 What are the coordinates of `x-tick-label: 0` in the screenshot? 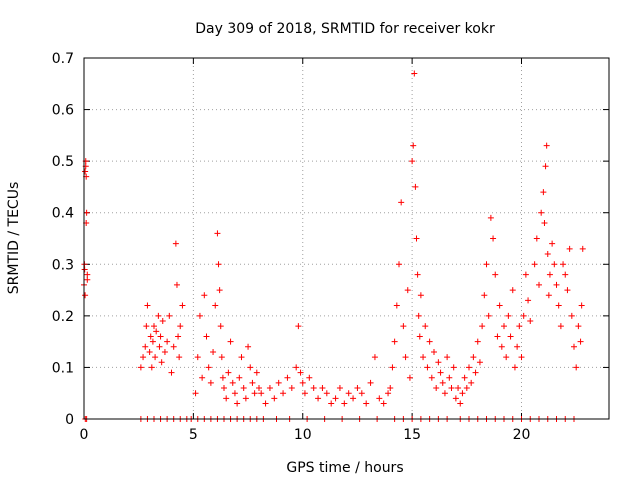 It's located at (84, 435).